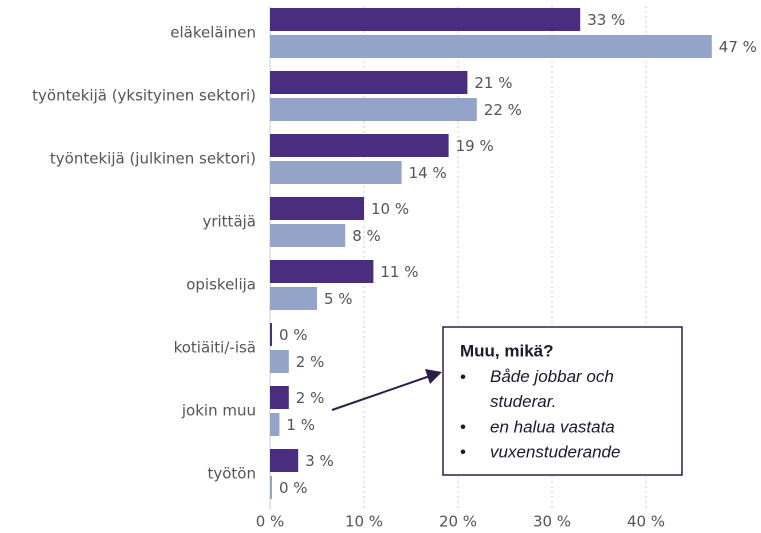 The width and height of the screenshot is (761, 533). I want to click on x-tick-label: 40 %, so click(646, 522).